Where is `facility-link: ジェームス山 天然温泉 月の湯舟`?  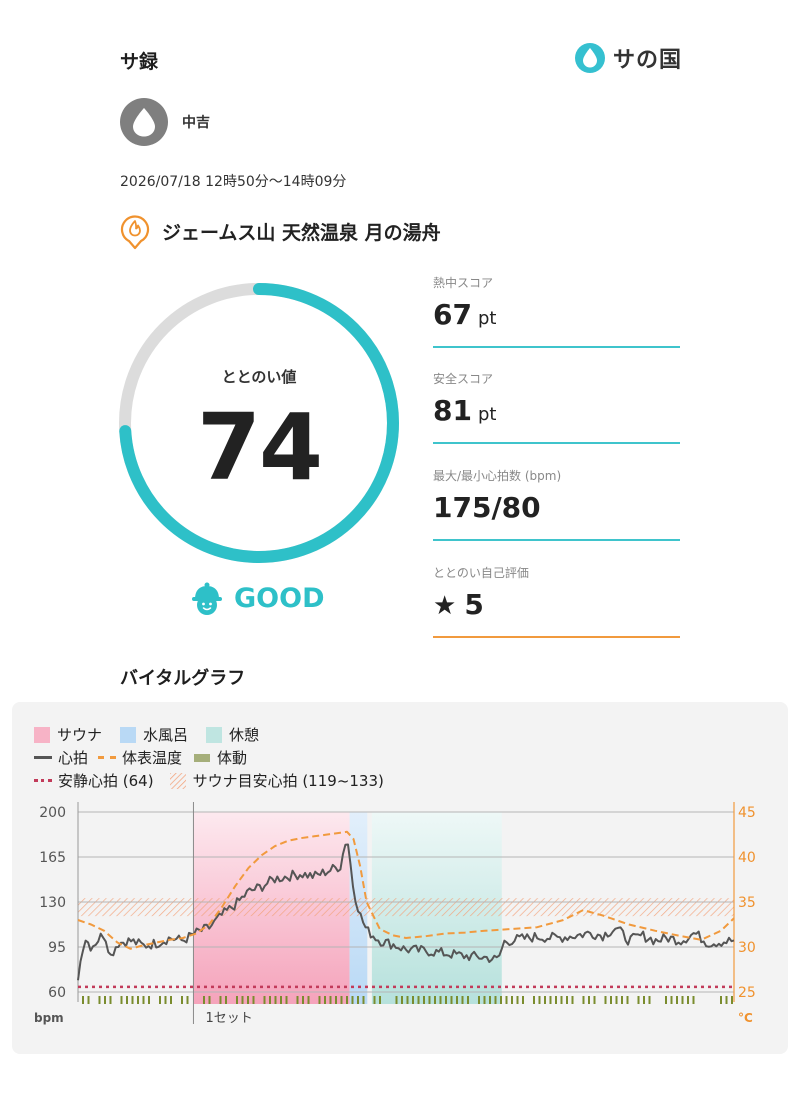 facility-link: ジェームス山 天然温泉 月の湯舟 is located at coordinates (280, 231).